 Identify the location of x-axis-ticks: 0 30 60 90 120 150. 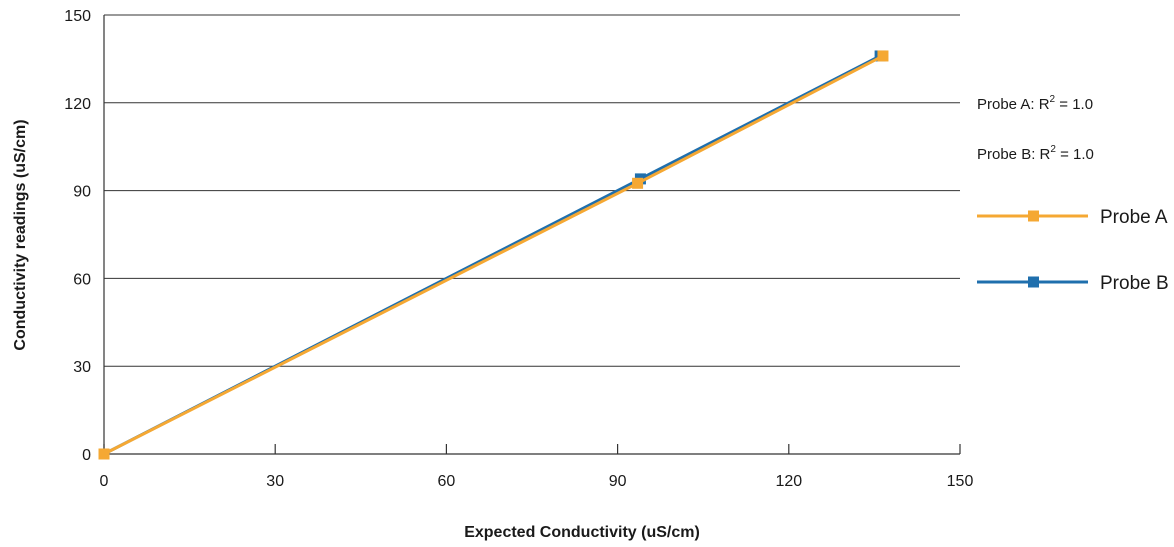
(537, 467).